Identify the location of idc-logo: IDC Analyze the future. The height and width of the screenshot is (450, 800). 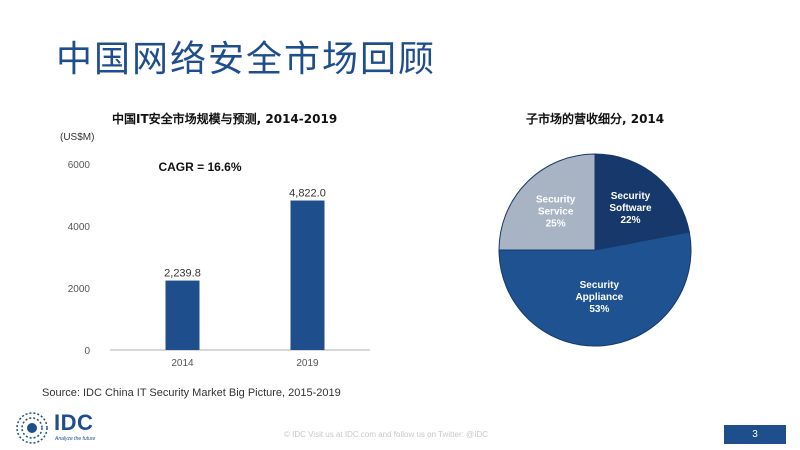
(69, 428).